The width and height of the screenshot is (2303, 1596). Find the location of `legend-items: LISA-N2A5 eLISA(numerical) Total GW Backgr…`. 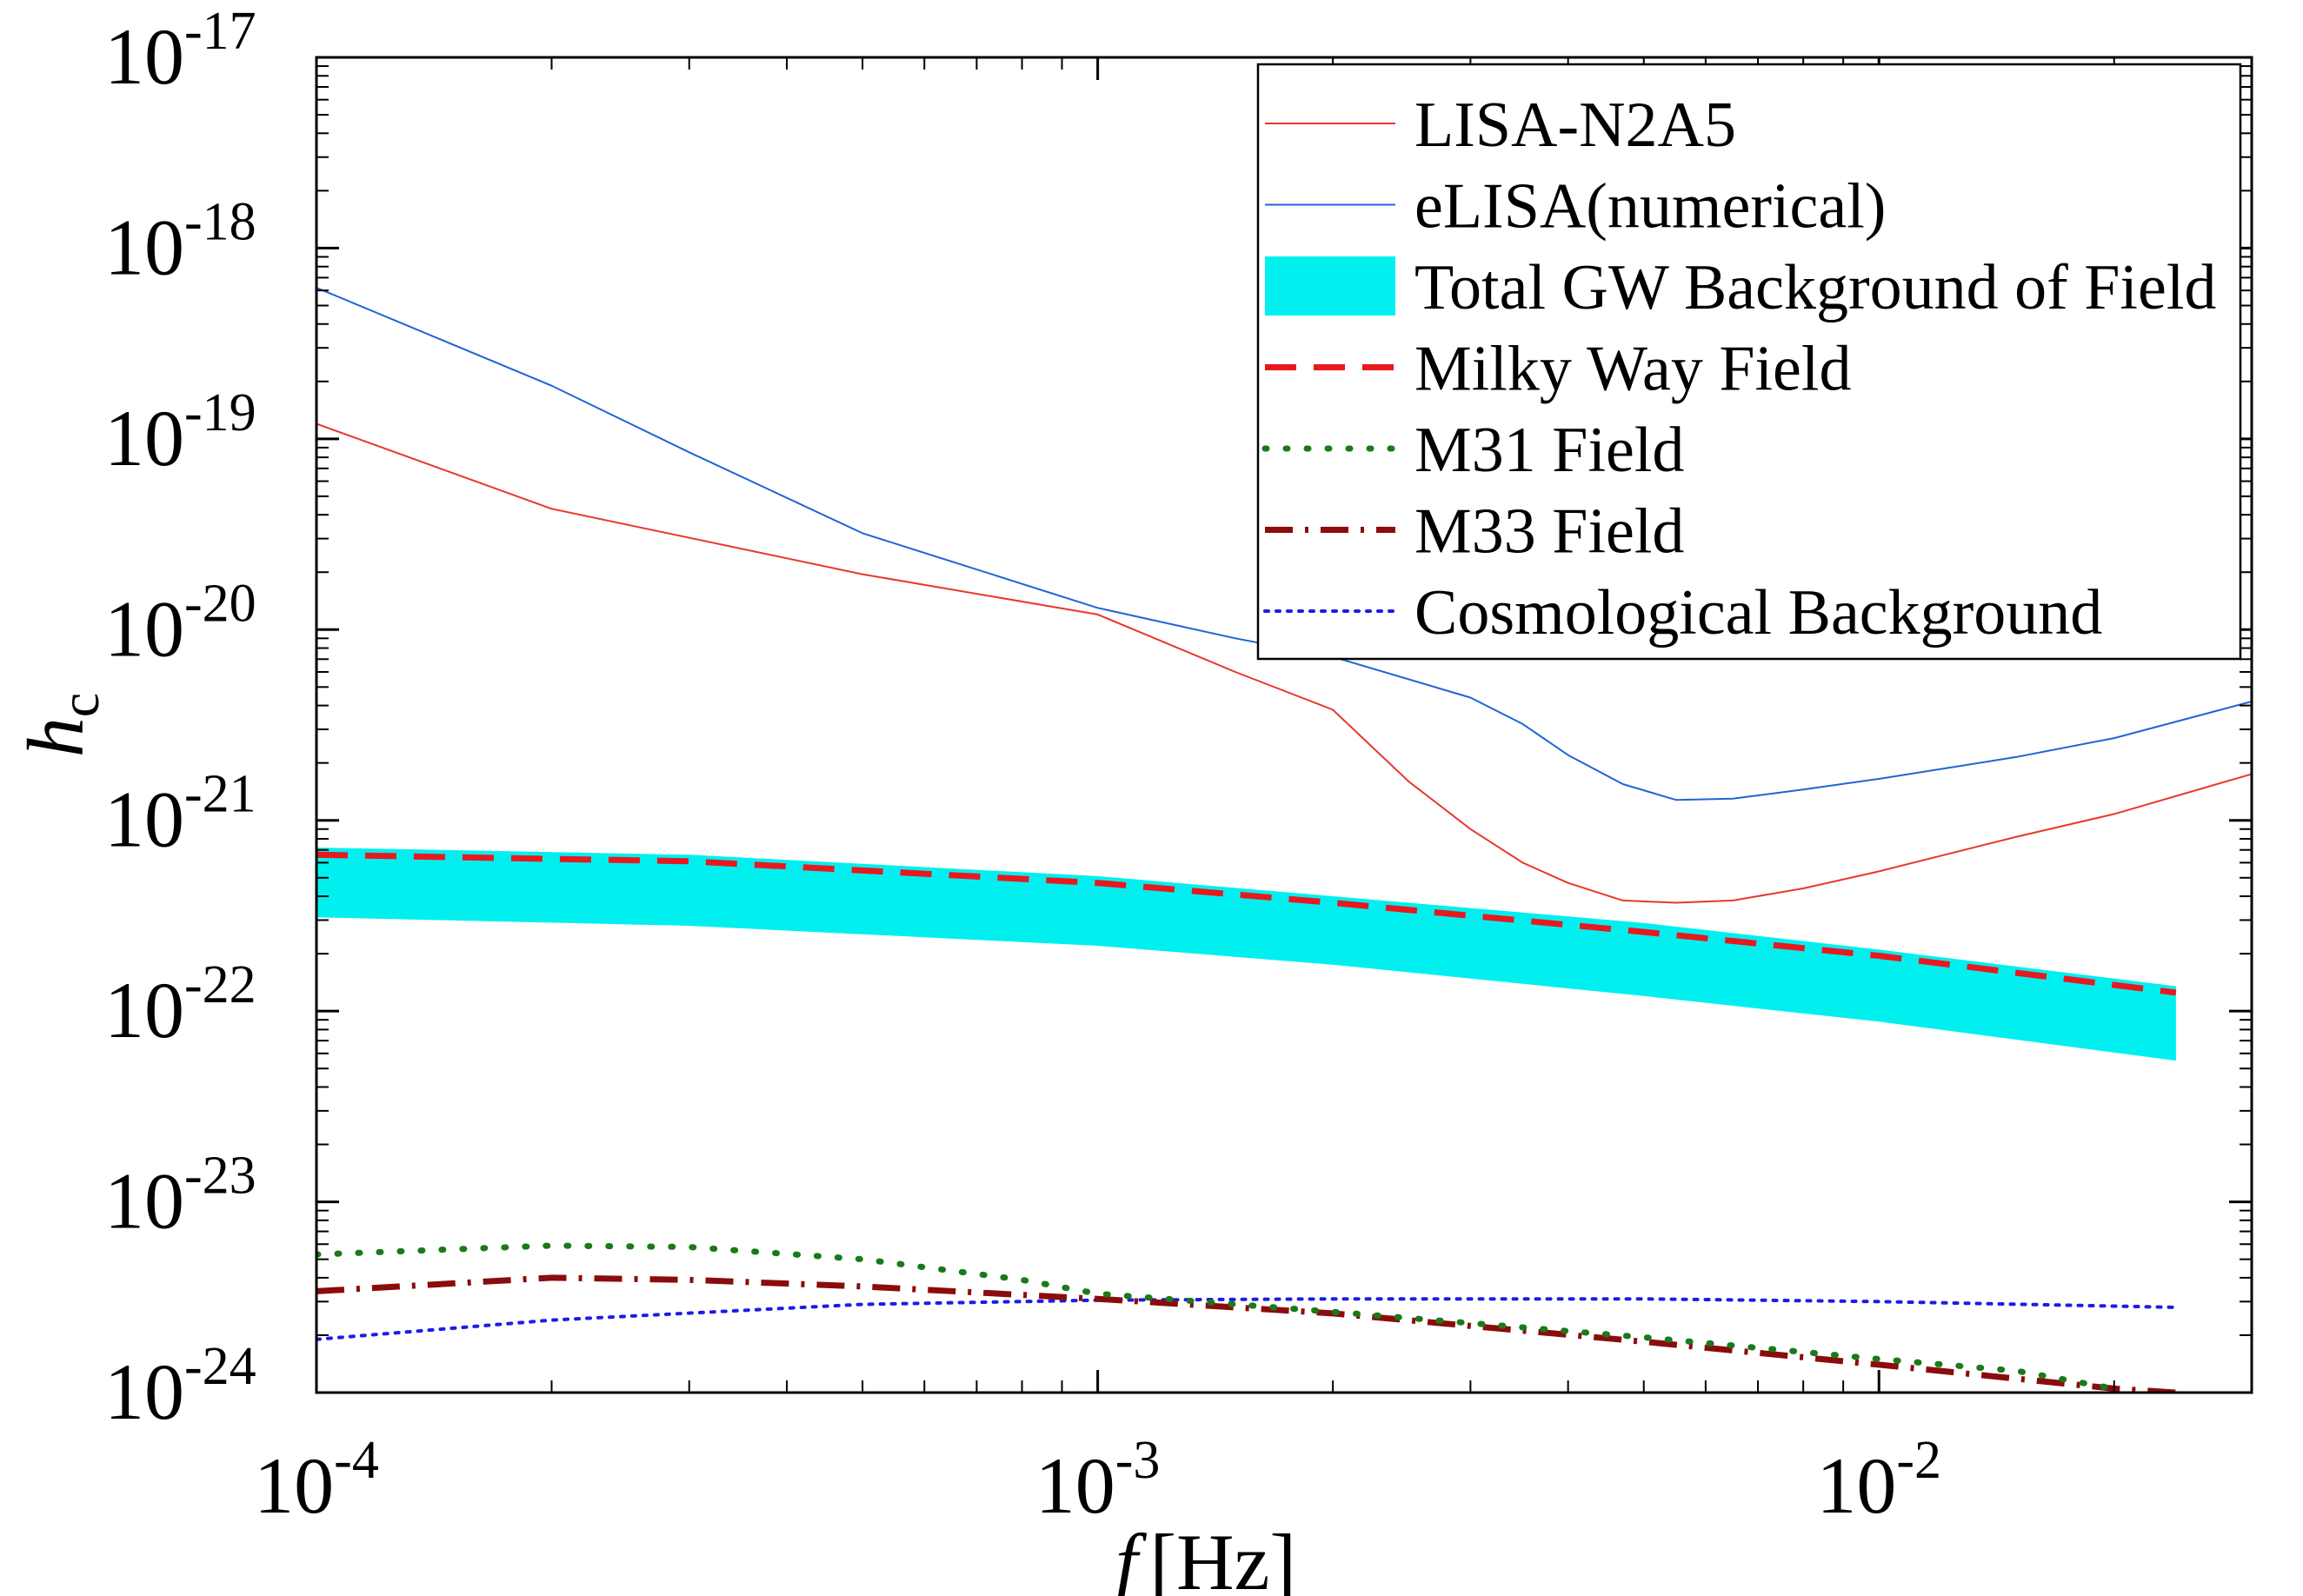

legend-items: LISA-N2A5 eLISA(numerical) Total GW Backgr… is located at coordinates (1738, 369).